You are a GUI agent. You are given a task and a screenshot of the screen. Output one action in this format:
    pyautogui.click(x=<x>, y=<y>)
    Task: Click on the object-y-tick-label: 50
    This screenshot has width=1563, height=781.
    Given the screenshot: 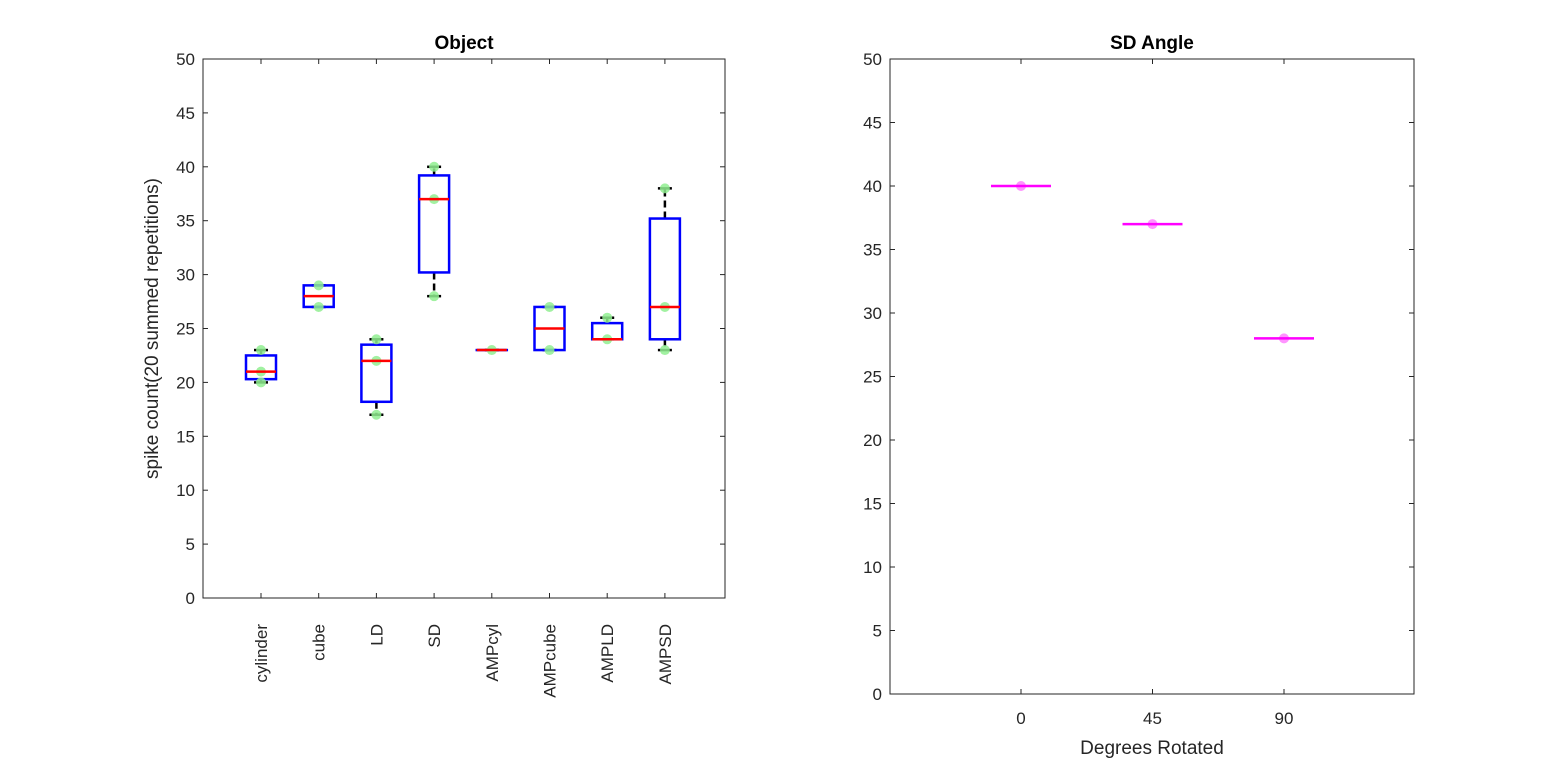 What is the action you would take?
    pyautogui.click(x=185, y=59)
    